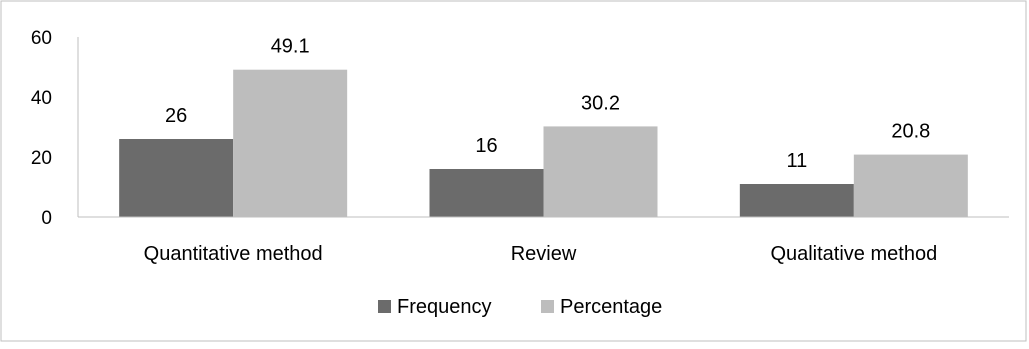 The height and width of the screenshot is (349, 1029). I want to click on legend-label: Frequency, so click(444, 307).